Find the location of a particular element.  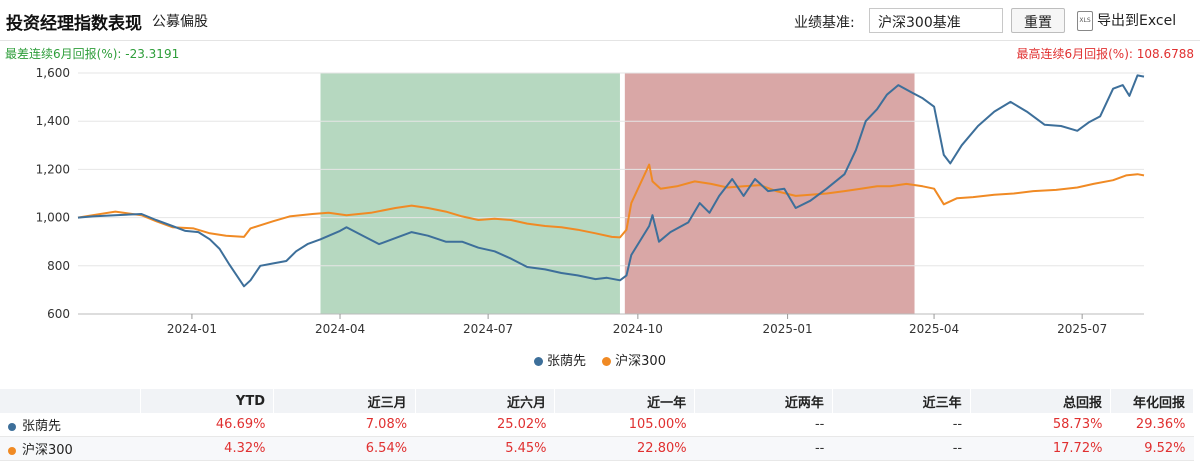

col-header-total: 总回报 is located at coordinates (1040, 401).